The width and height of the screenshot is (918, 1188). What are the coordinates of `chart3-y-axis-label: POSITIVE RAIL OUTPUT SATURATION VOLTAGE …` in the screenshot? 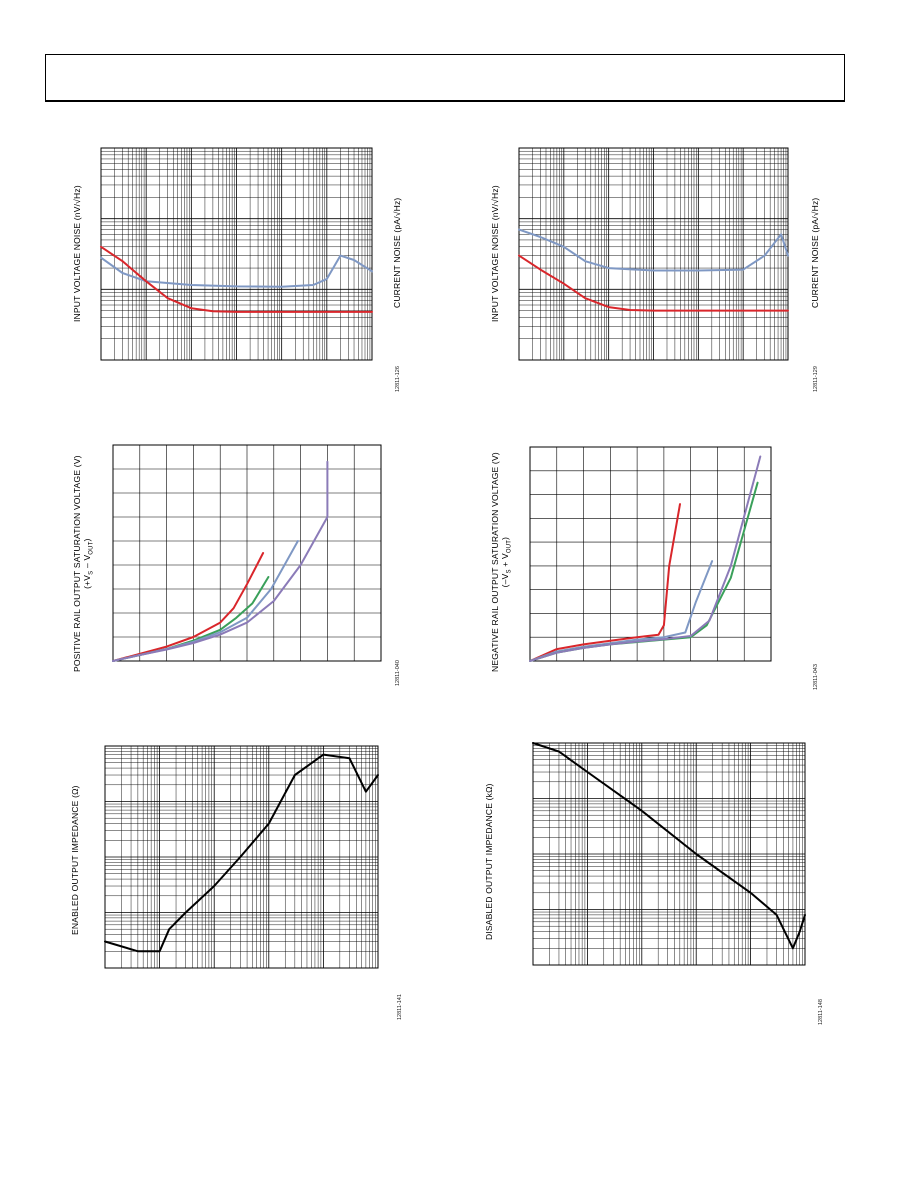 It's located at (83, 563).